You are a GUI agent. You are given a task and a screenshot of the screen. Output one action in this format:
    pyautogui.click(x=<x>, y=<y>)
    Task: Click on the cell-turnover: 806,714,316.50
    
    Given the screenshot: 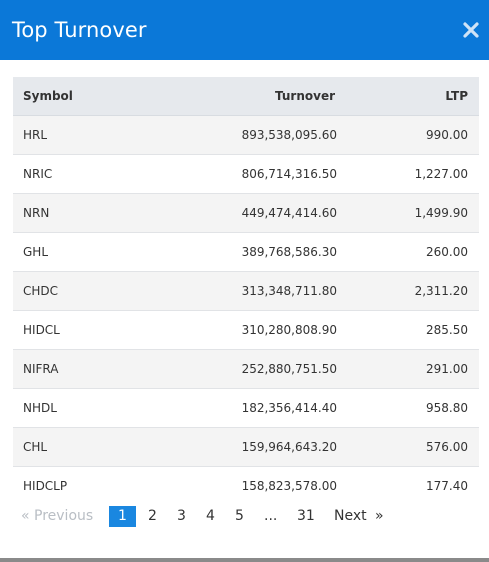 What is the action you would take?
    pyautogui.click(x=255, y=174)
    